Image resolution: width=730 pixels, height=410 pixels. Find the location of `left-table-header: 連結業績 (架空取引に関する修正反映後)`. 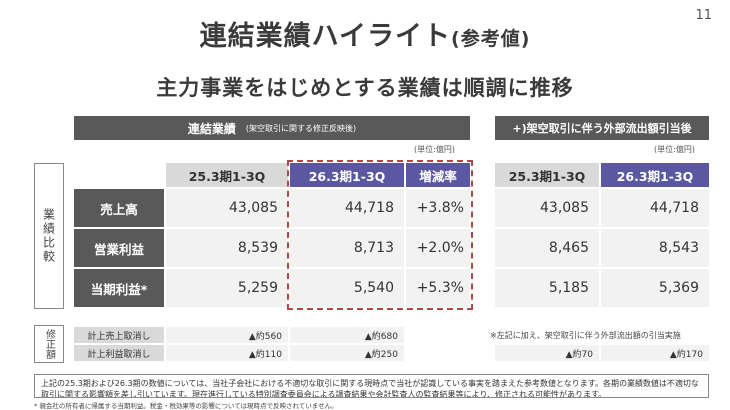

left-table-header: 連結業績 (架空取引に関する修正反映後) is located at coordinates (272, 128).